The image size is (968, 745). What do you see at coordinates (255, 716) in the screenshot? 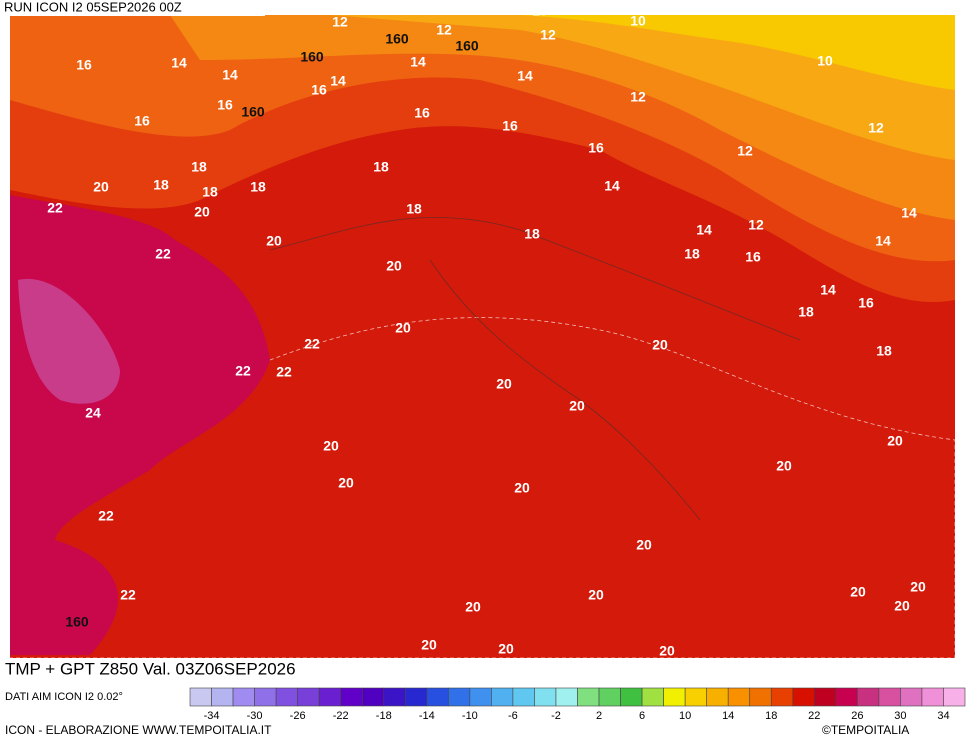
I see `colorbar-tick-label: -30` at bounding box center [255, 716].